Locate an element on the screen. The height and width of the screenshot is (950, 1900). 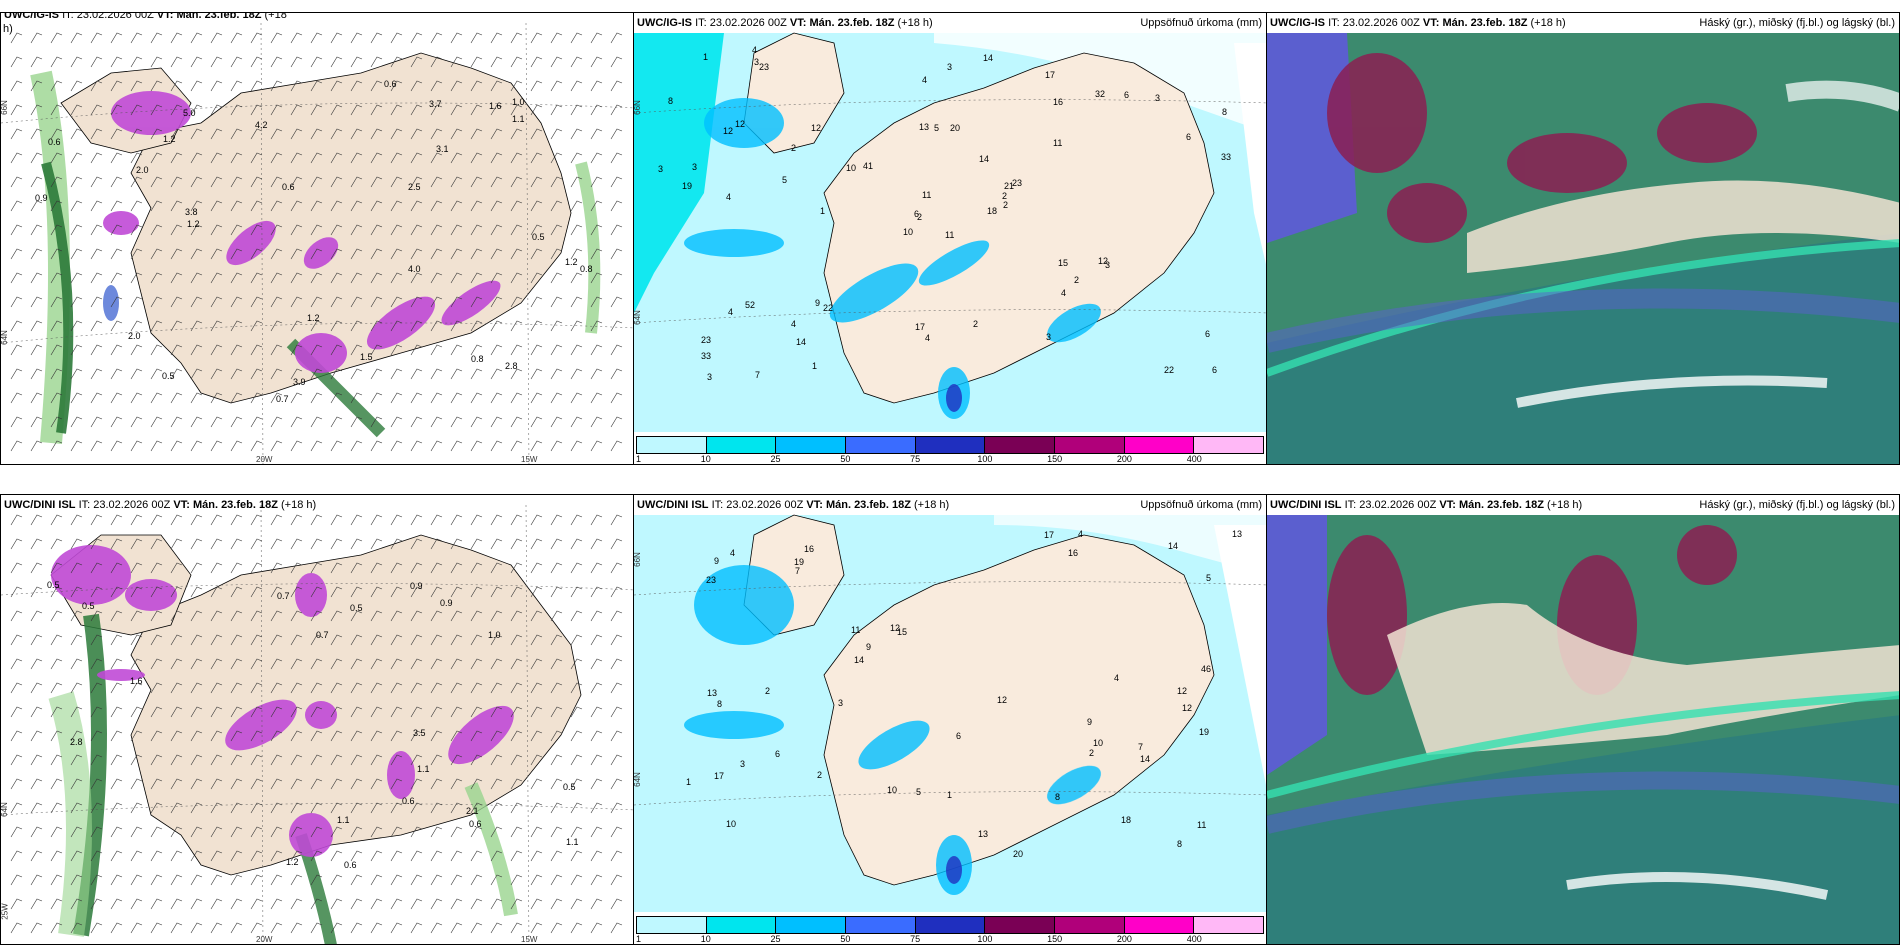
model-name: UWC/DINI ISL is located at coordinates (673, 505).